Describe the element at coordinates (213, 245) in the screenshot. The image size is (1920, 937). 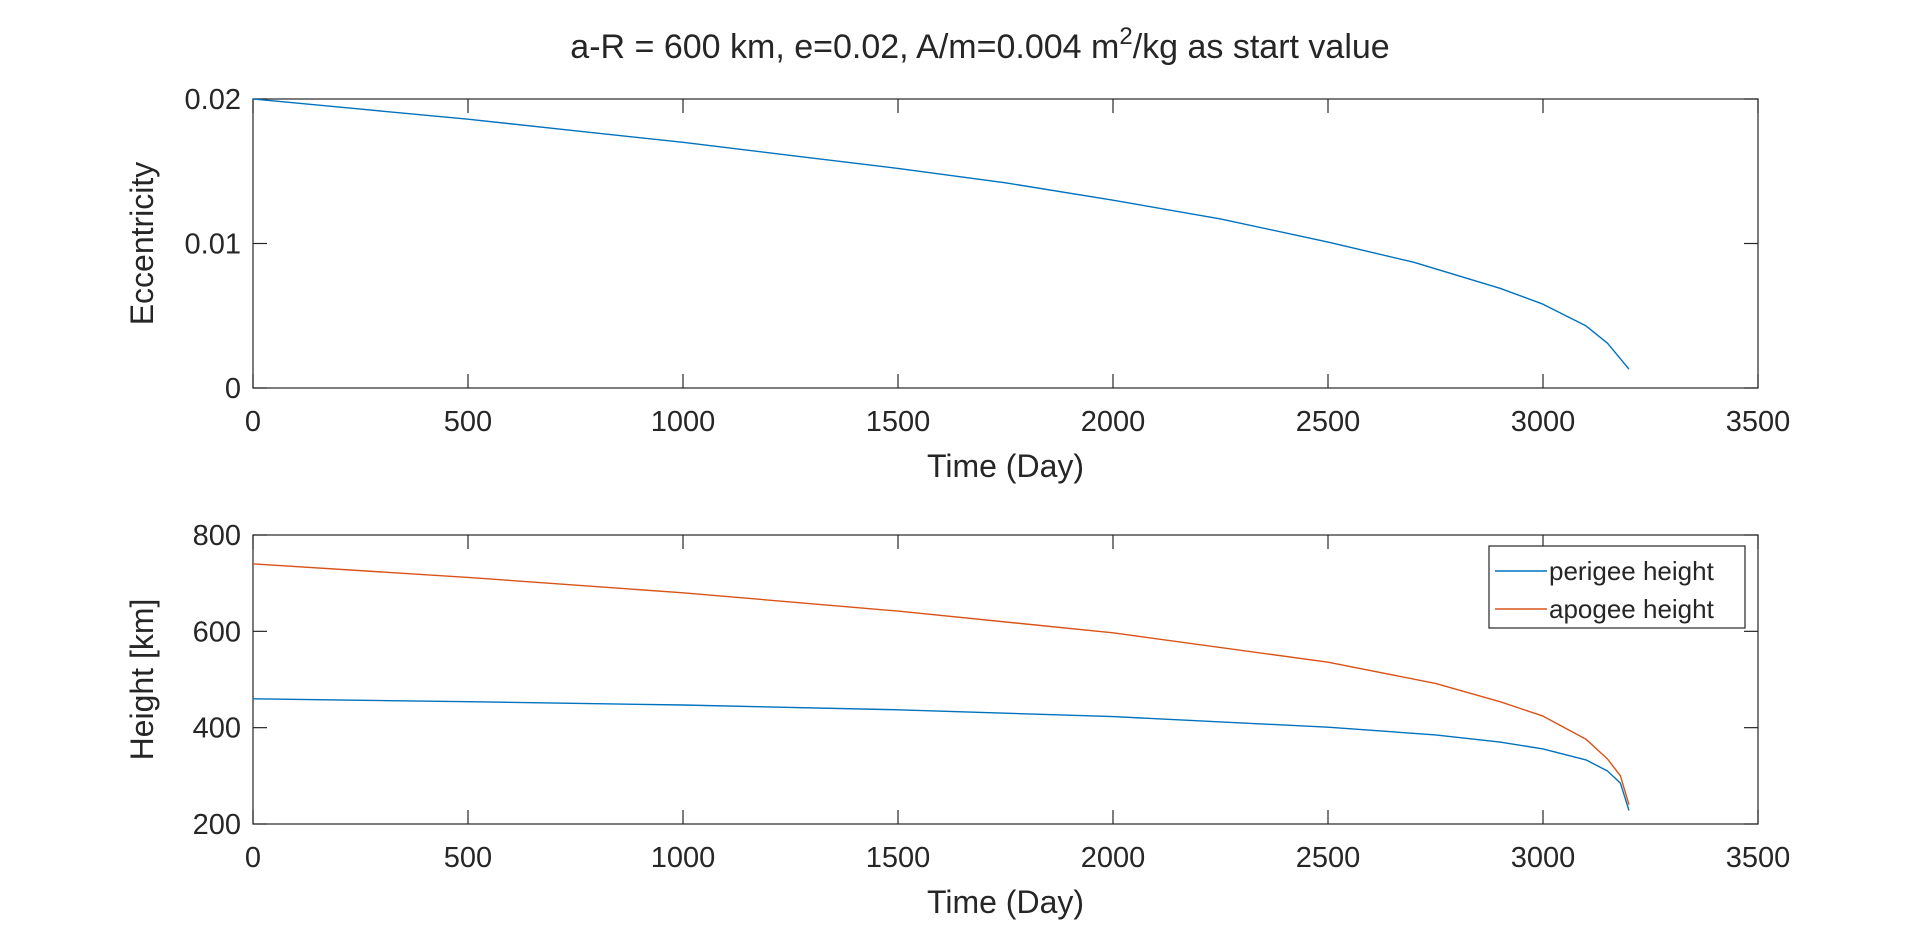
I see `eccentricity-y-tick-label: 0.01` at that location.